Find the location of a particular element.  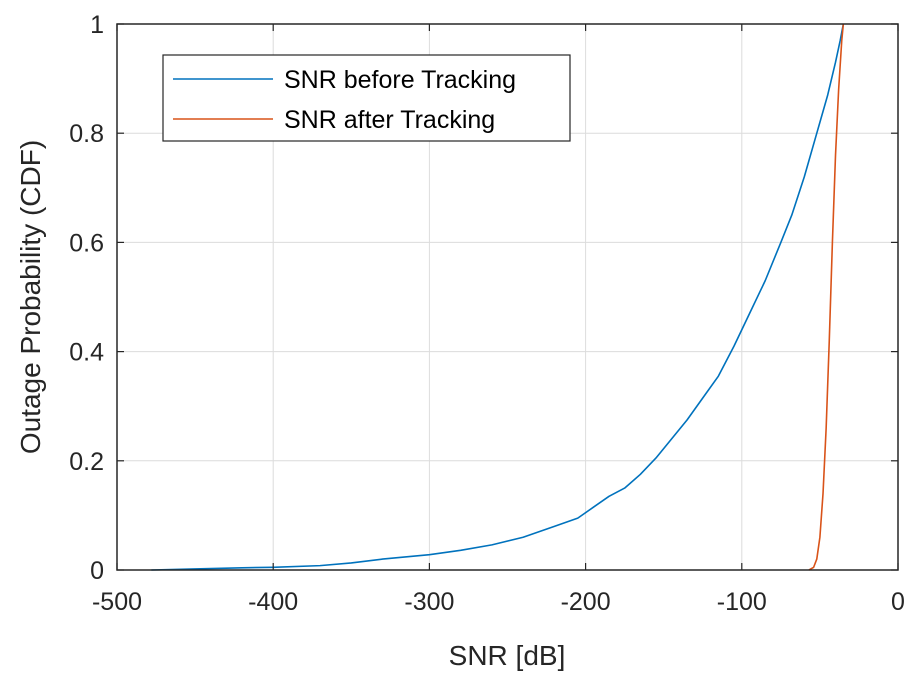

x-tick-label: -100 is located at coordinates (742, 602).